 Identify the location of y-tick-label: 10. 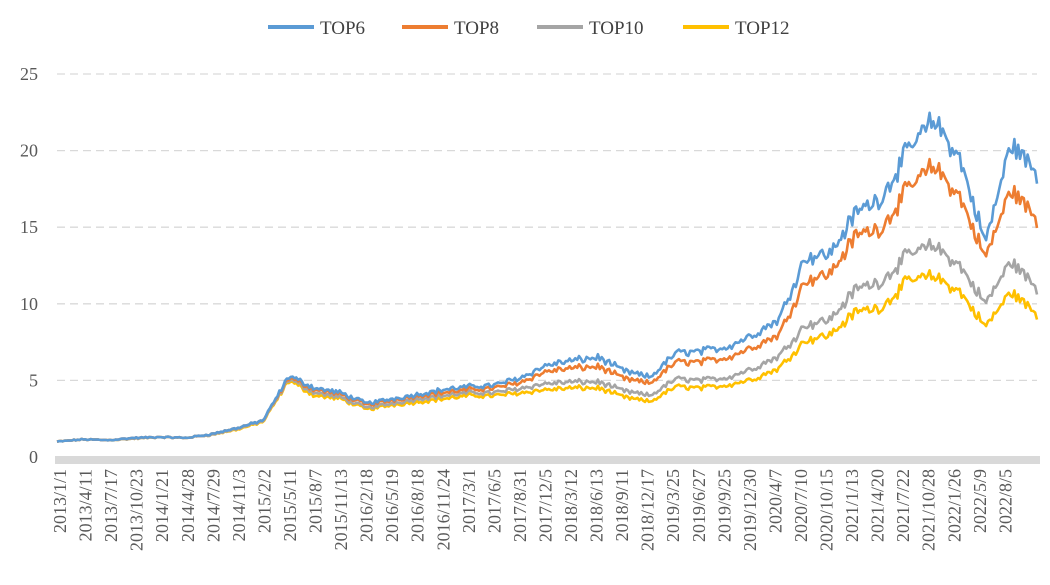
(29, 304).